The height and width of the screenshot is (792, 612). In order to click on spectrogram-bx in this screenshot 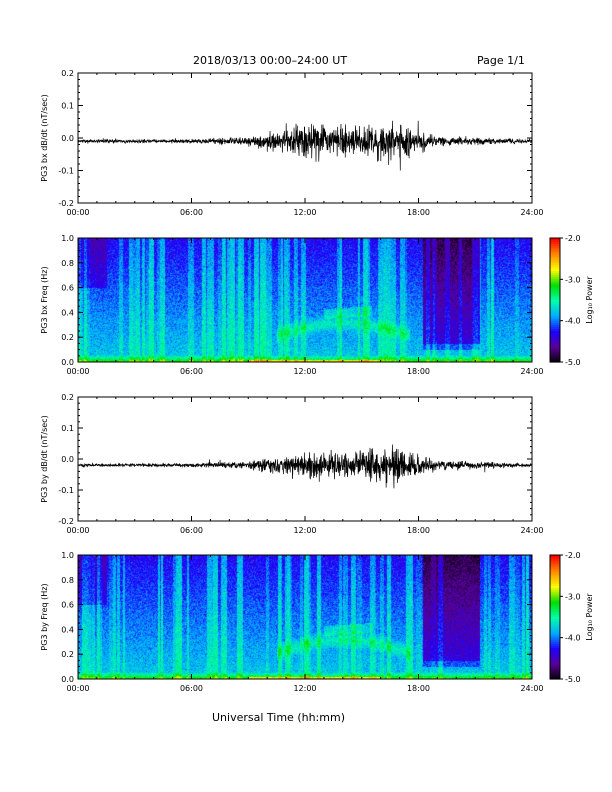, I will do `click(305, 300)`.